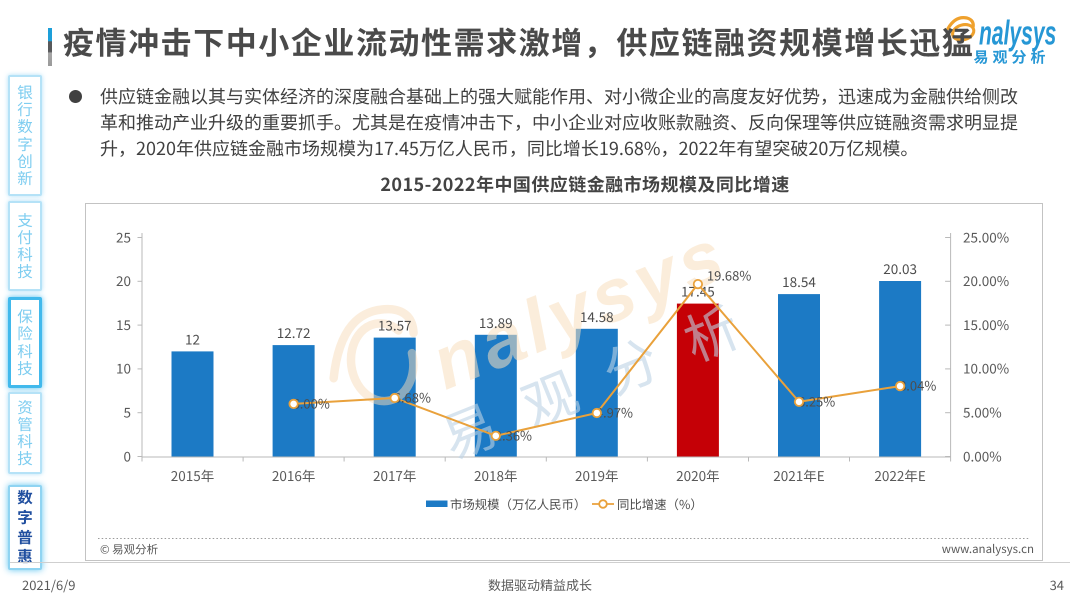 The width and height of the screenshot is (1080, 608). I want to click on svg-text: 0.00%, so click(982, 455).